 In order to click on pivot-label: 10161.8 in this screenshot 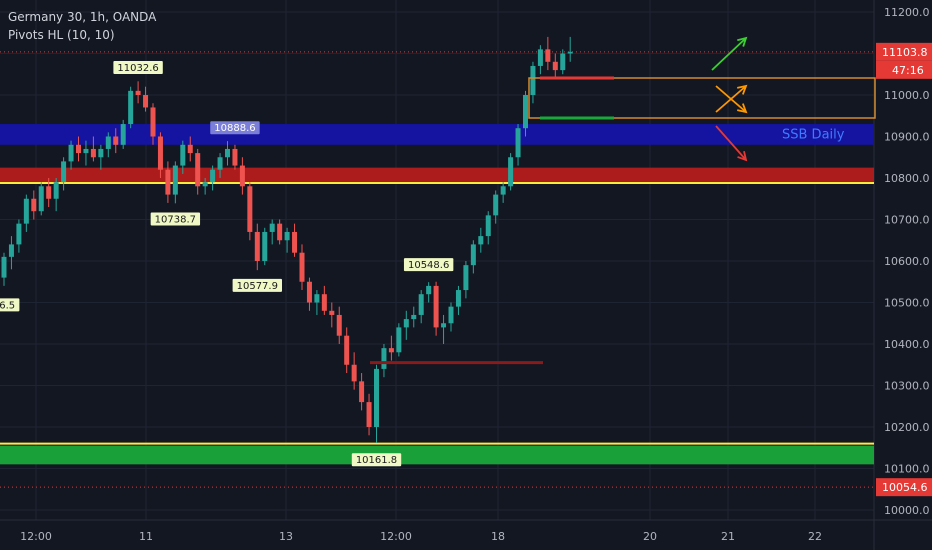, I will do `click(376, 460)`.